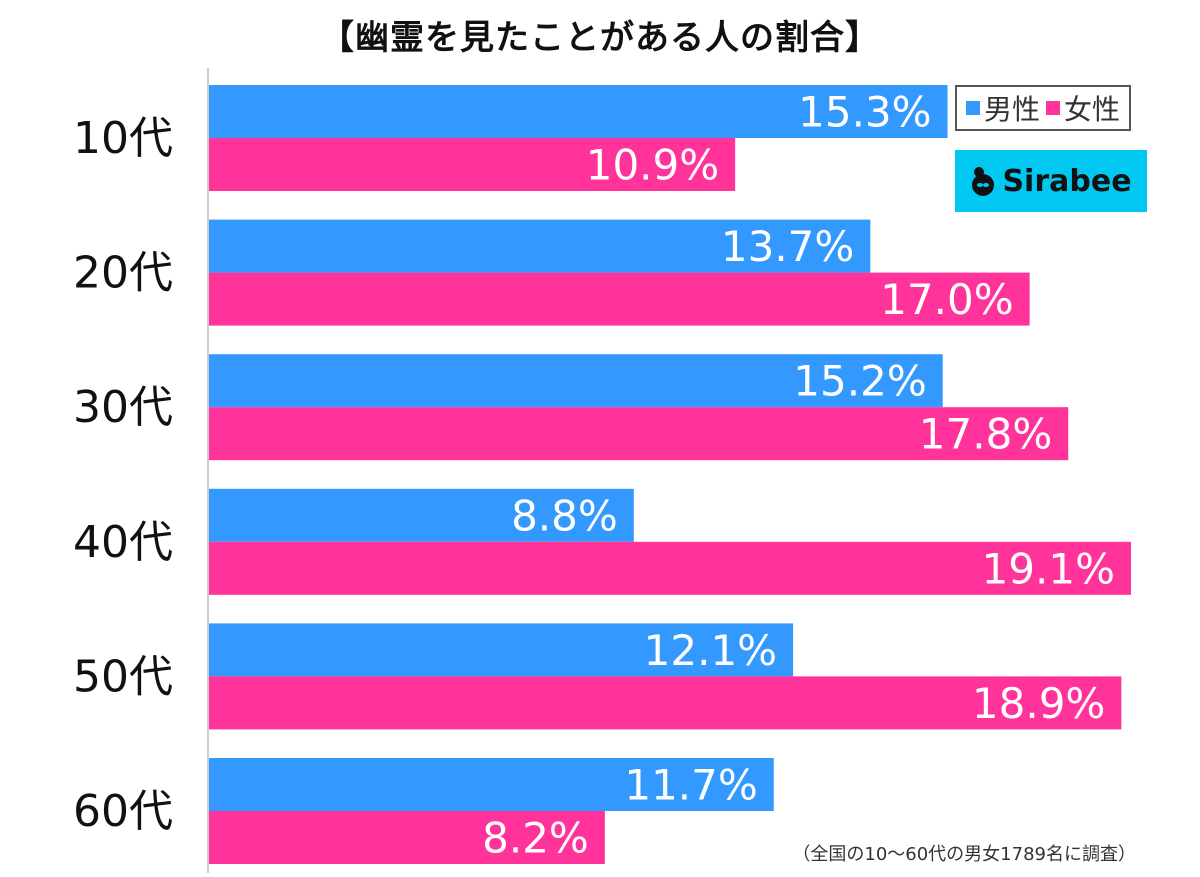  I want to click on legend-label-male: 男性, so click(1012, 109).